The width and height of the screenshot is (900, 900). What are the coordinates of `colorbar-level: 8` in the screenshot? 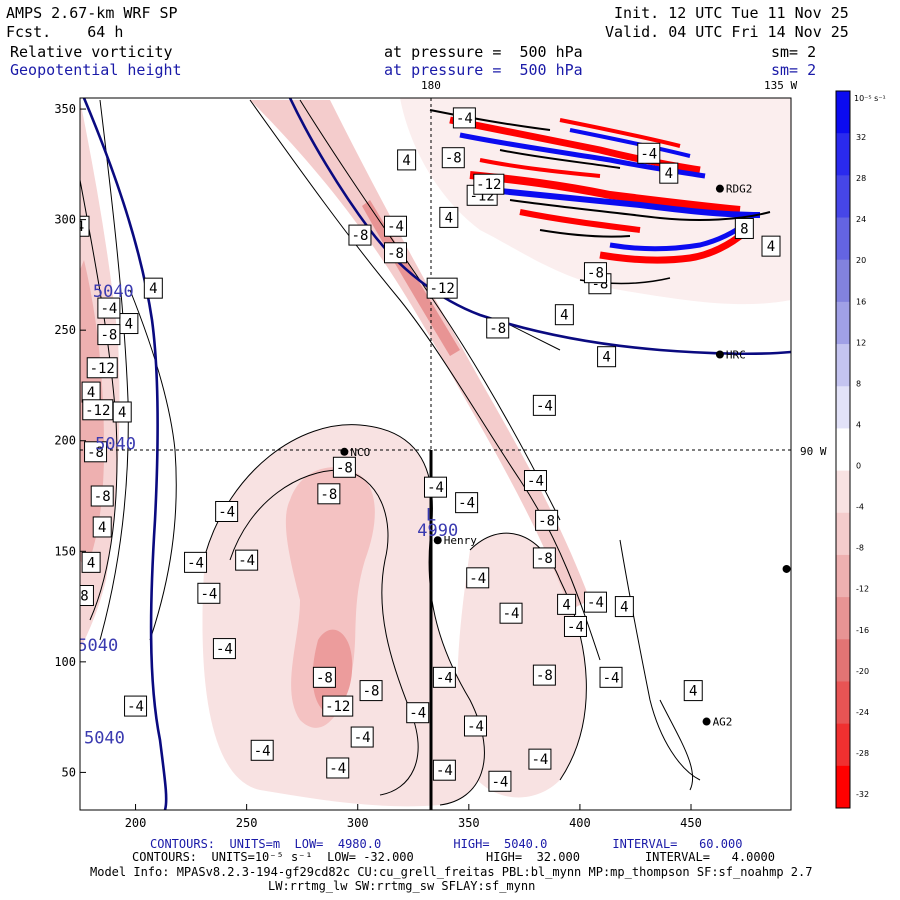 It's located at (858, 383).